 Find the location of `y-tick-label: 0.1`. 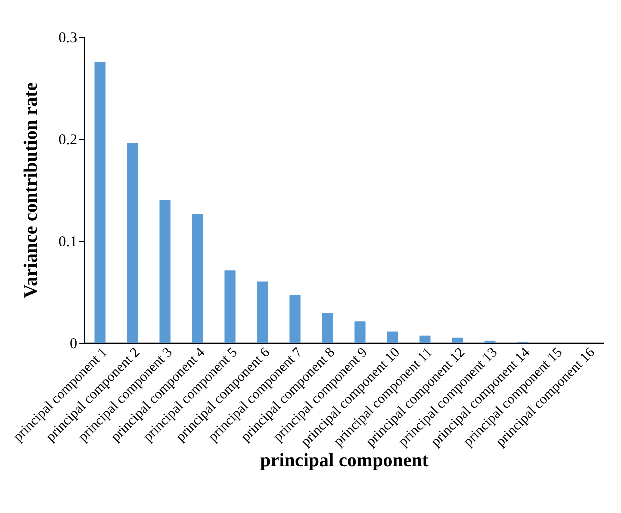

y-tick-label: 0.1 is located at coordinates (68, 242).